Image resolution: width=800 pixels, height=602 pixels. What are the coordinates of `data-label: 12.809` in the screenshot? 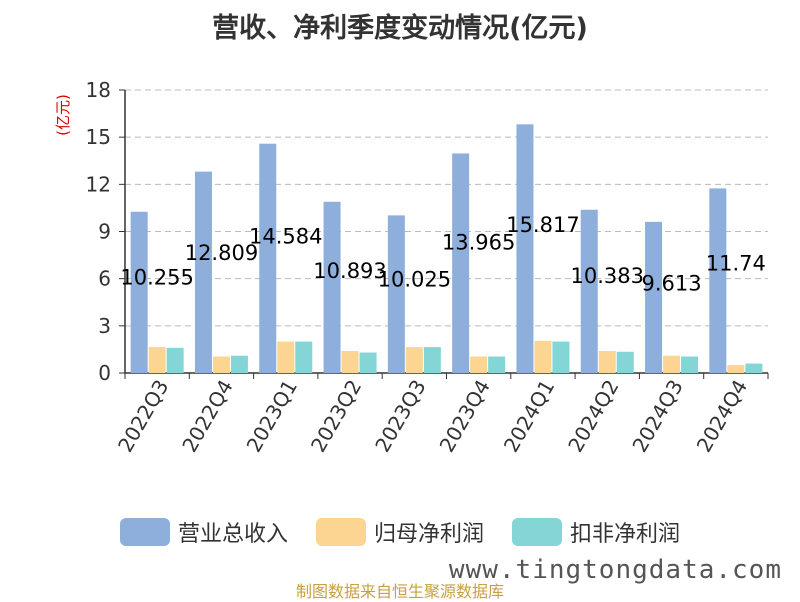 It's located at (221, 253).